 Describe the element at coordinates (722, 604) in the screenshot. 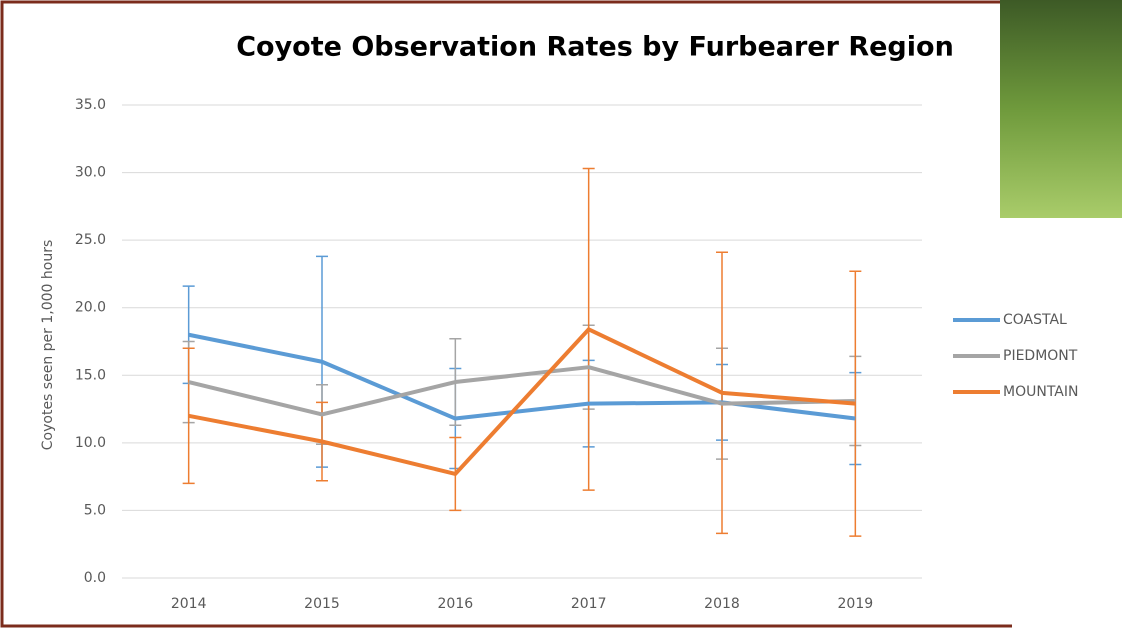

I see `x-tick-label: 2018` at that location.